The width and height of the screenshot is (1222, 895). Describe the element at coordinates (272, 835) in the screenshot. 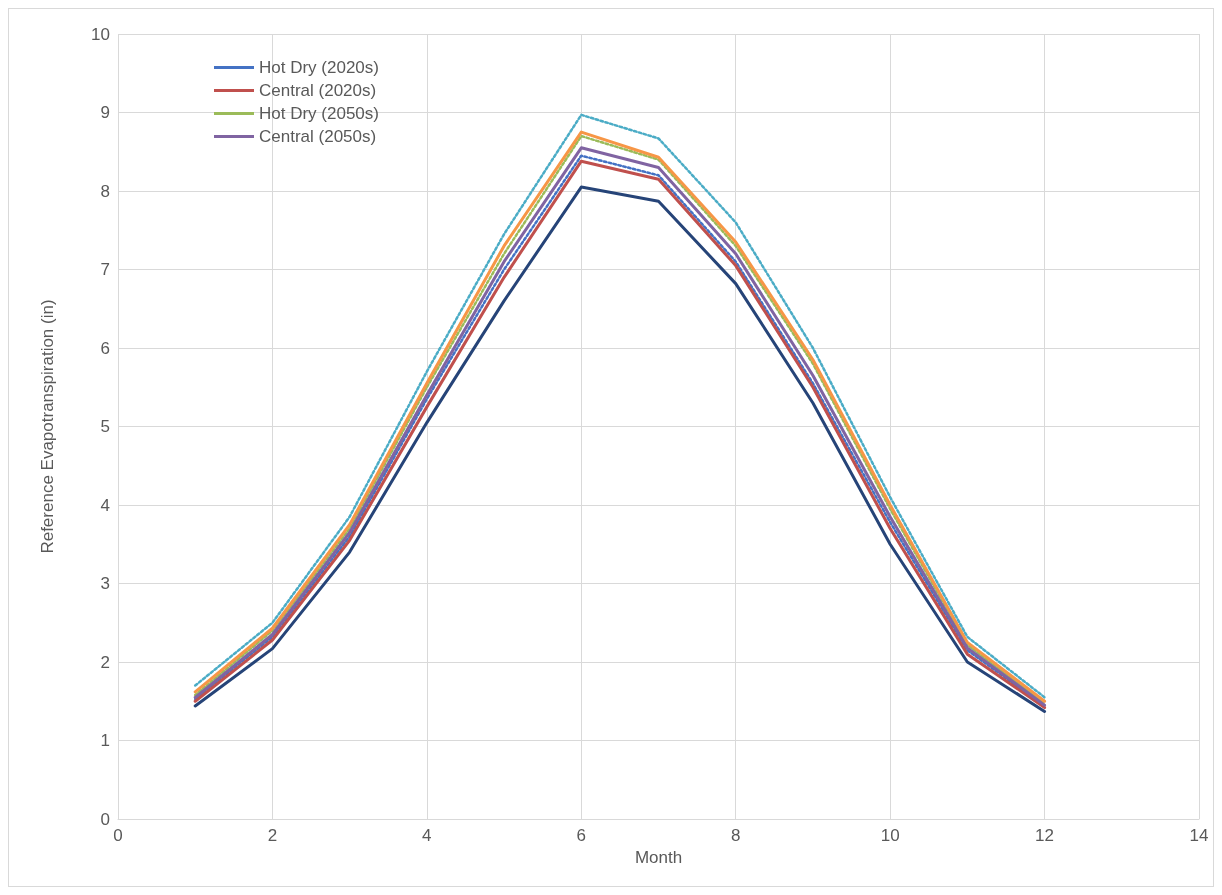

I see `x-tick-label: 2` at that location.